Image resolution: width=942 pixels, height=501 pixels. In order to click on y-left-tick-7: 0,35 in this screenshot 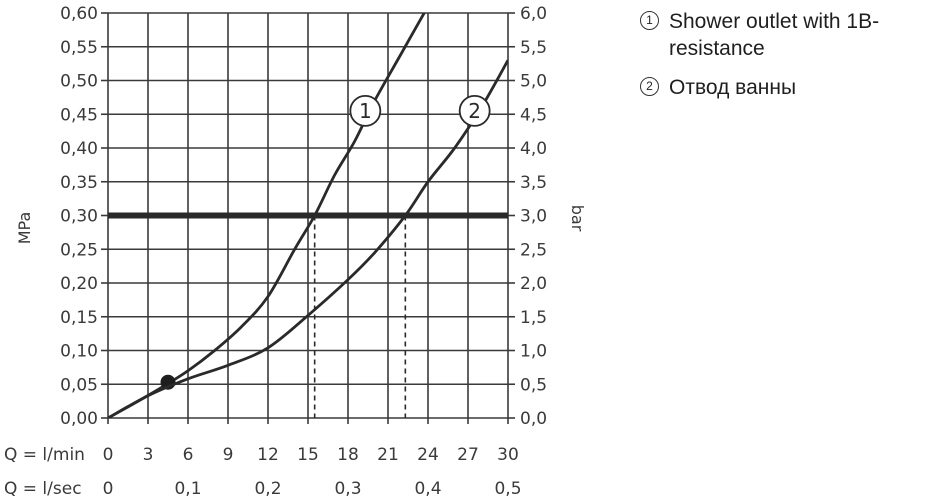, I will do `click(79, 183)`.